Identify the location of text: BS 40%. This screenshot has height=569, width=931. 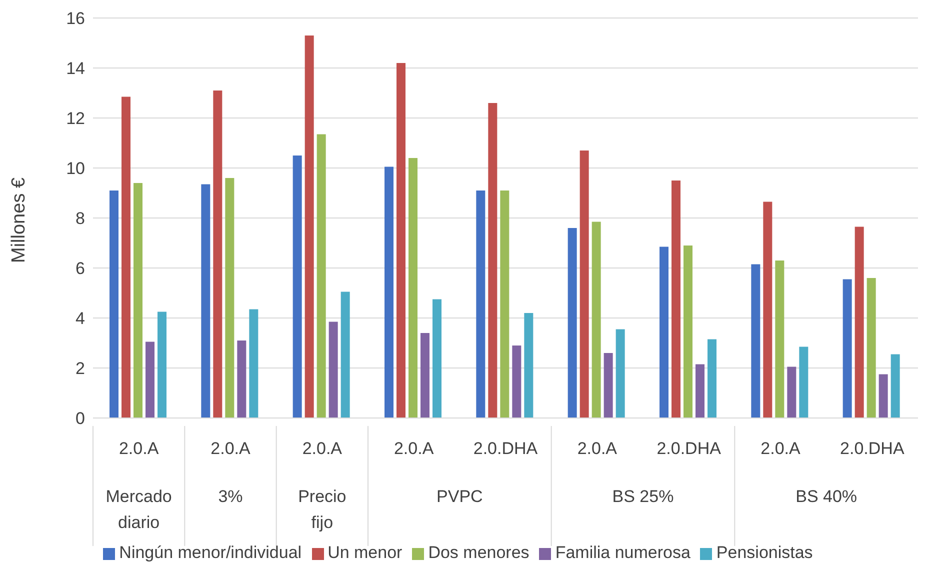
(827, 496).